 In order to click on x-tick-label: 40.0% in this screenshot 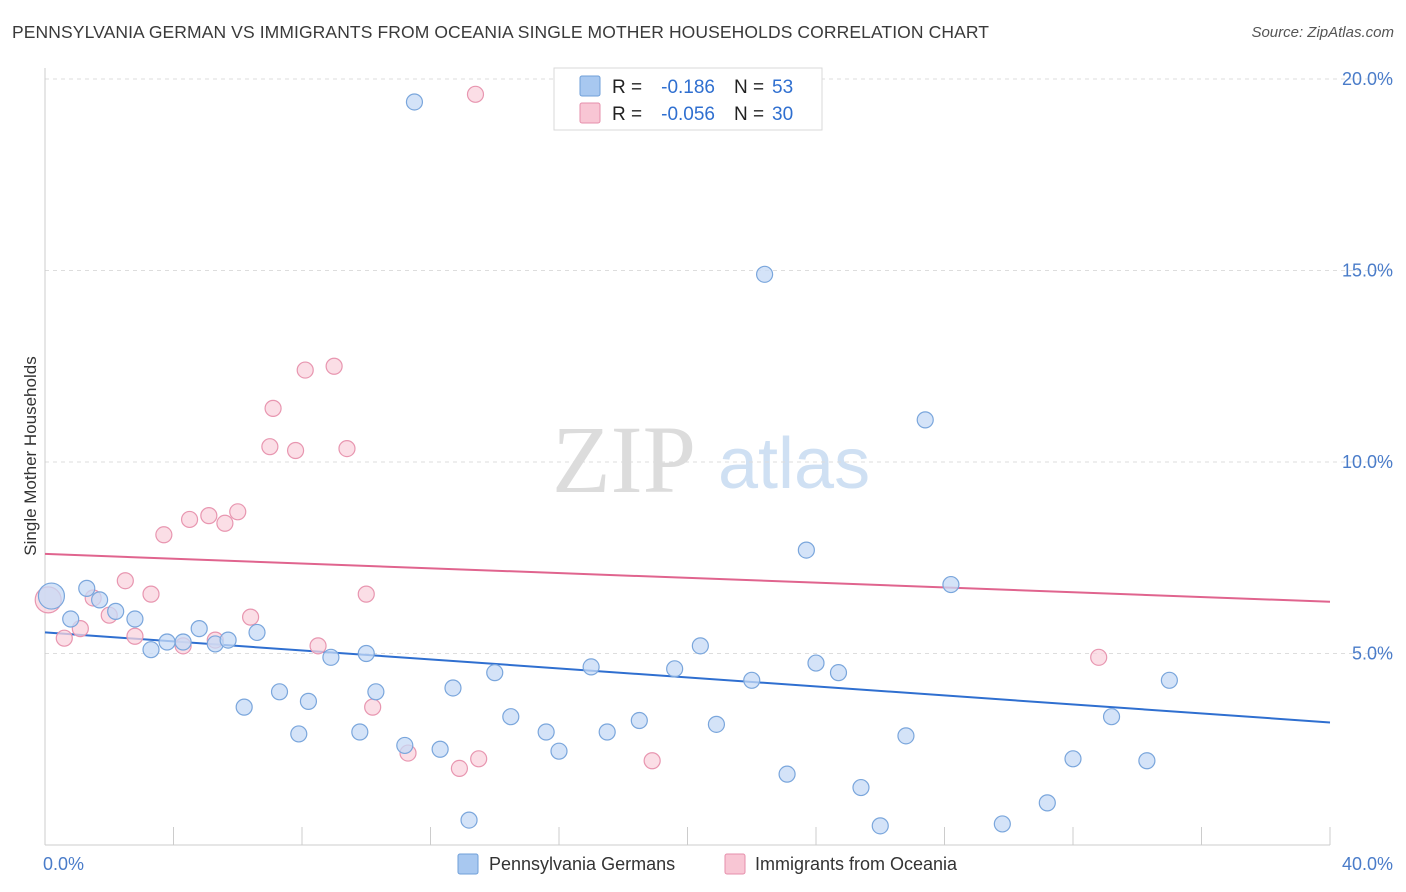, I will do `click(1367, 864)`.